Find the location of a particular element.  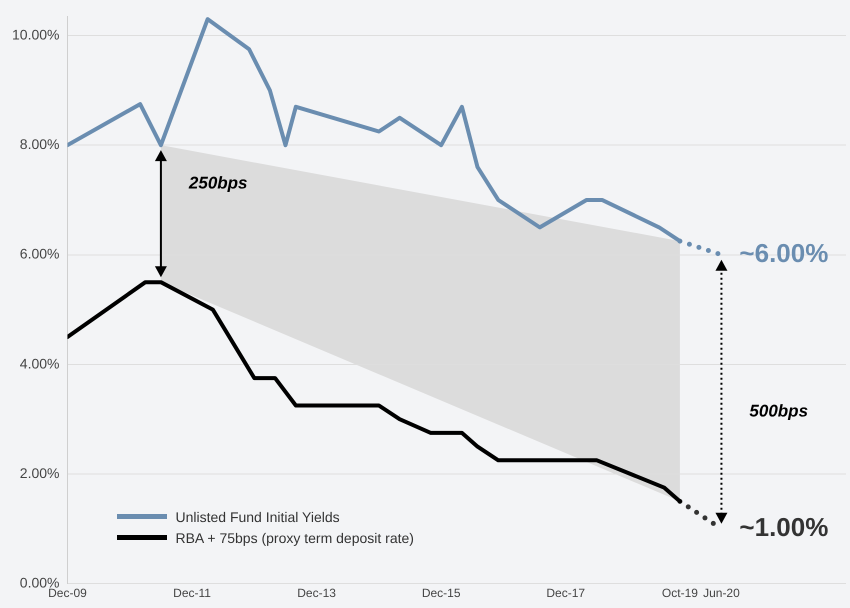

x-tick-label: Dec-13 is located at coordinates (316, 593).